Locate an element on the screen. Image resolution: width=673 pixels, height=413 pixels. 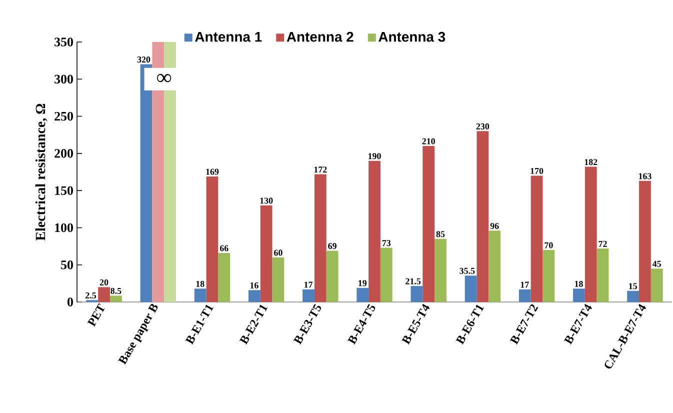
y-tick-label: 250 is located at coordinates (63, 116).